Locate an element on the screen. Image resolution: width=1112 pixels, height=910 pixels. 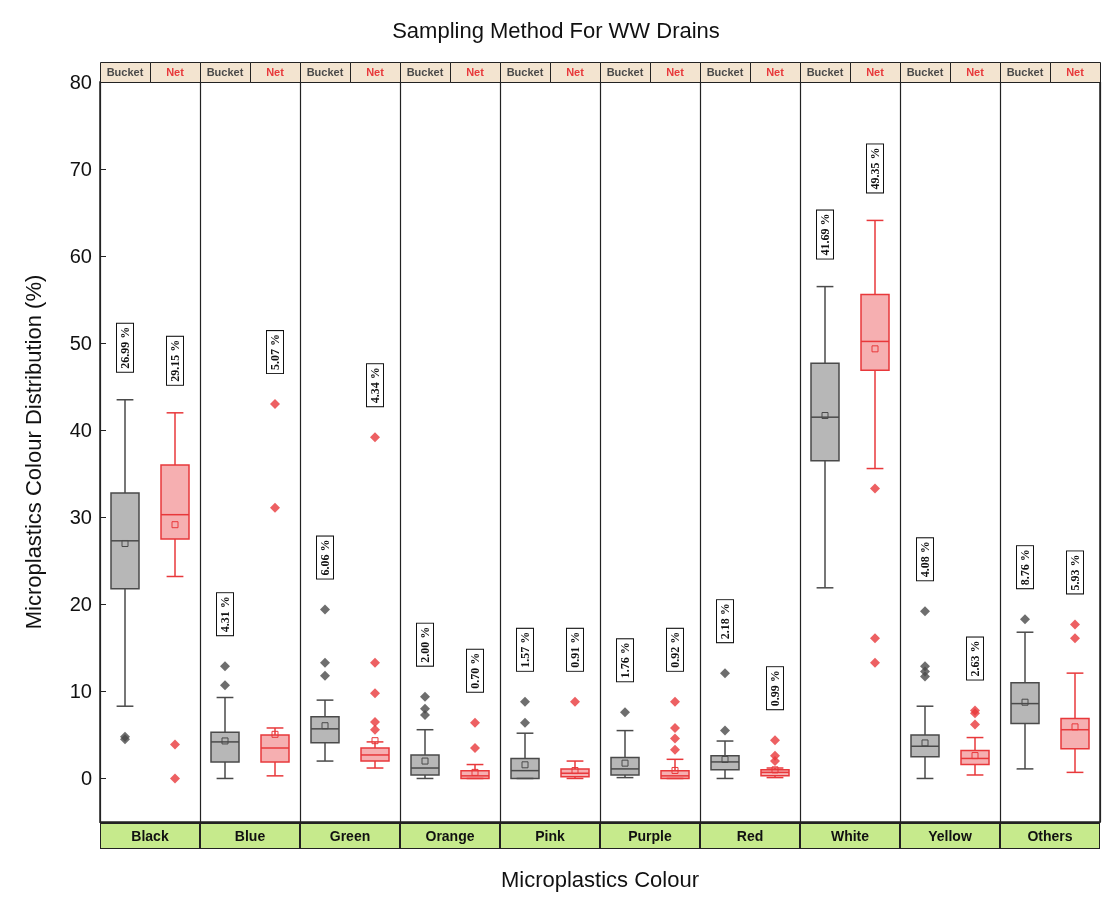
y-tick-label: 80 is located at coordinates (80, 82).